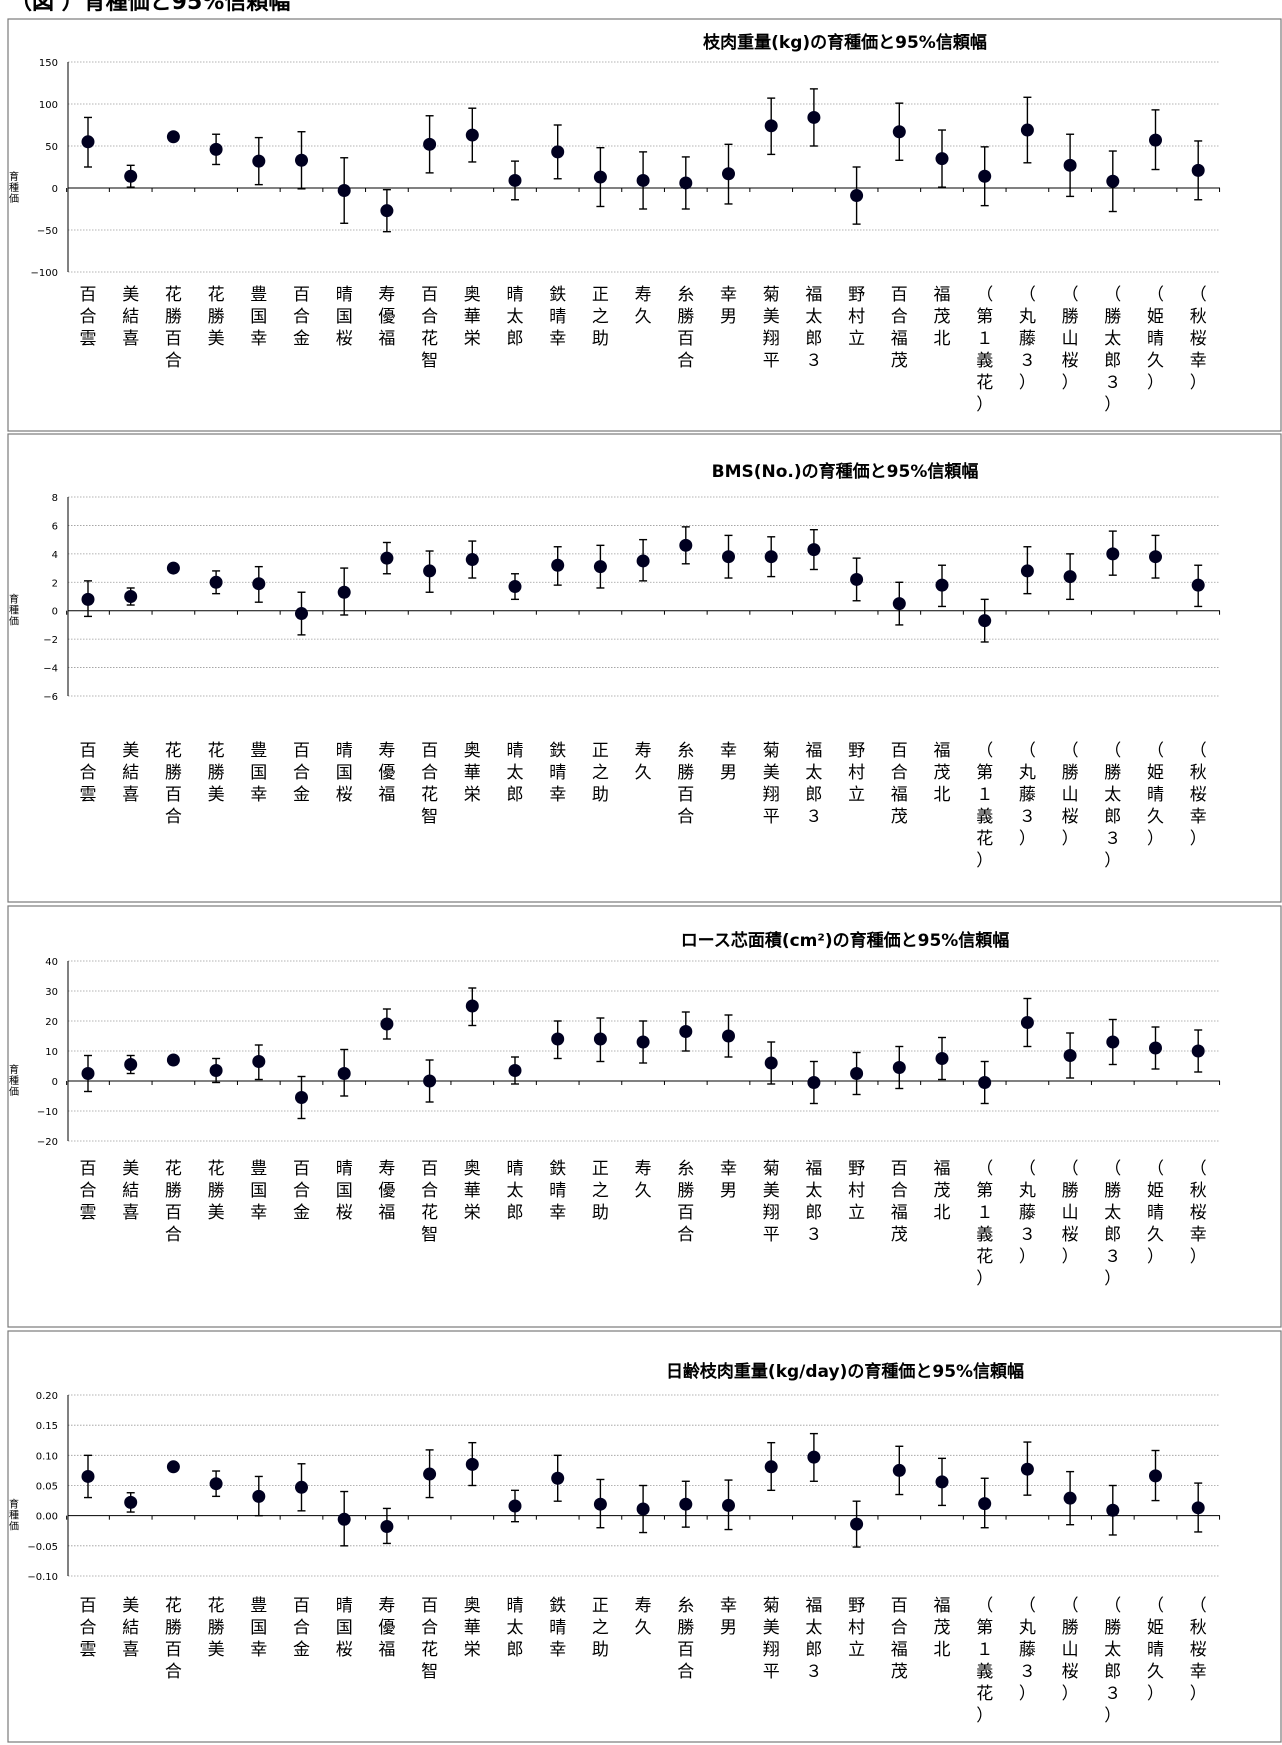 The image size is (1282, 1745). I want to click on category-label: 豊国幸, so click(258, 1628).